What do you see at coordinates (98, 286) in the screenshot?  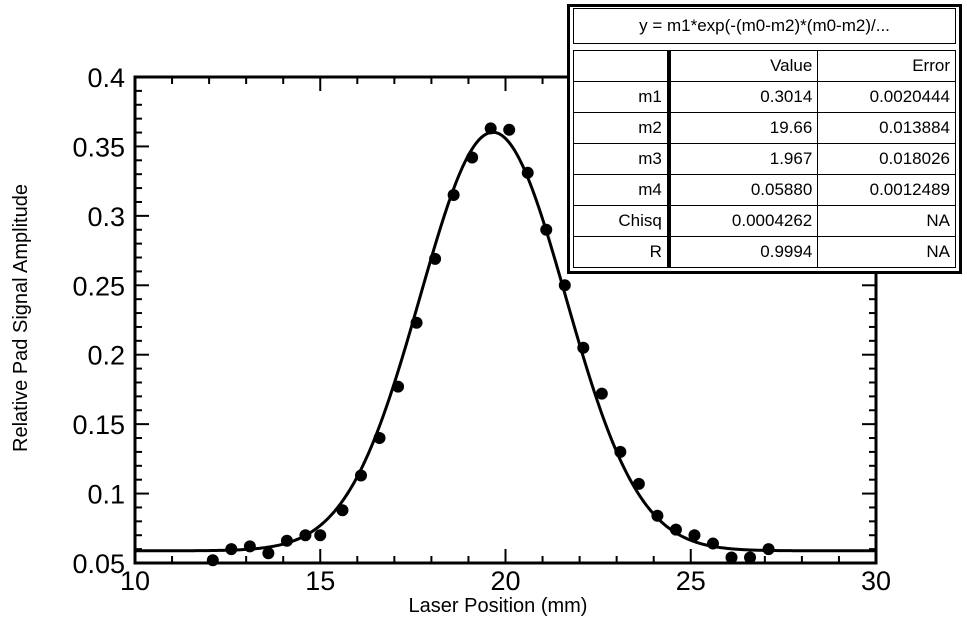 I see `y-tick-label: 0.25` at bounding box center [98, 286].